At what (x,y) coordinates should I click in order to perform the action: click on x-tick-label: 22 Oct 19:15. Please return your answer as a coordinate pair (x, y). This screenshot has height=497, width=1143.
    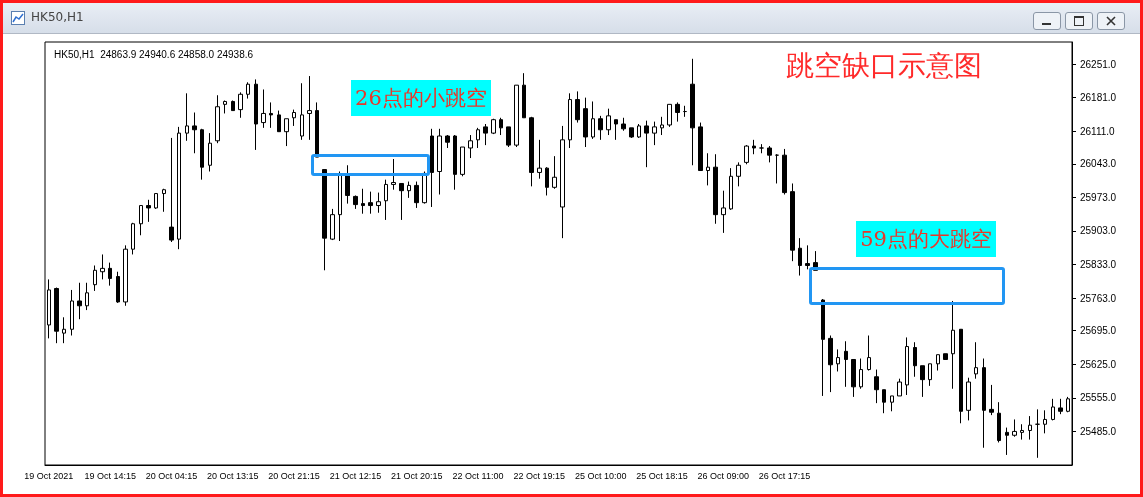
    Looking at the image, I should click on (539, 475).